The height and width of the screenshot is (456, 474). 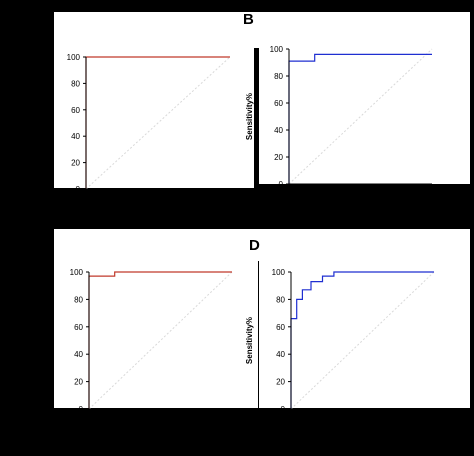 What do you see at coordinates (89, 421) in the screenshot?
I see `panel-c-x-tick-label: 0` at bounding box center [89, 421].